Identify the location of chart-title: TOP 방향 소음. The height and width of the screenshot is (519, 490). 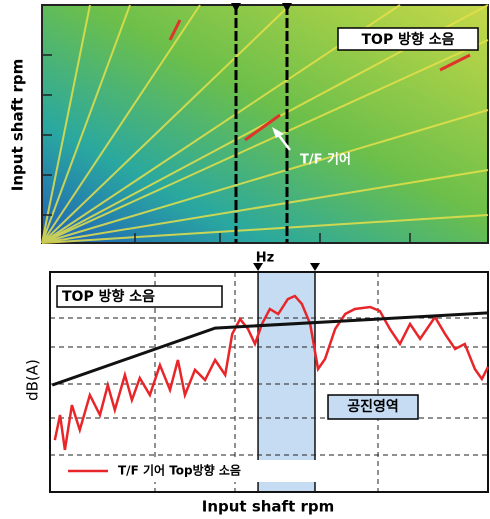
(108, 296).